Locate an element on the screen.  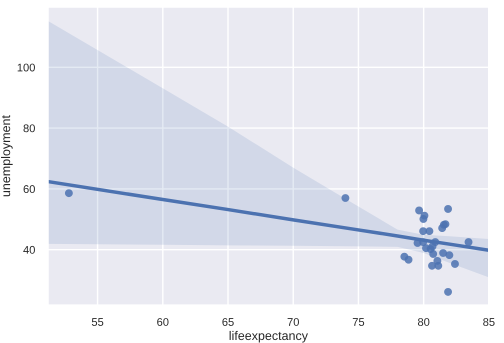
x-tick-label: 65 is located at coordinates (228, 322).